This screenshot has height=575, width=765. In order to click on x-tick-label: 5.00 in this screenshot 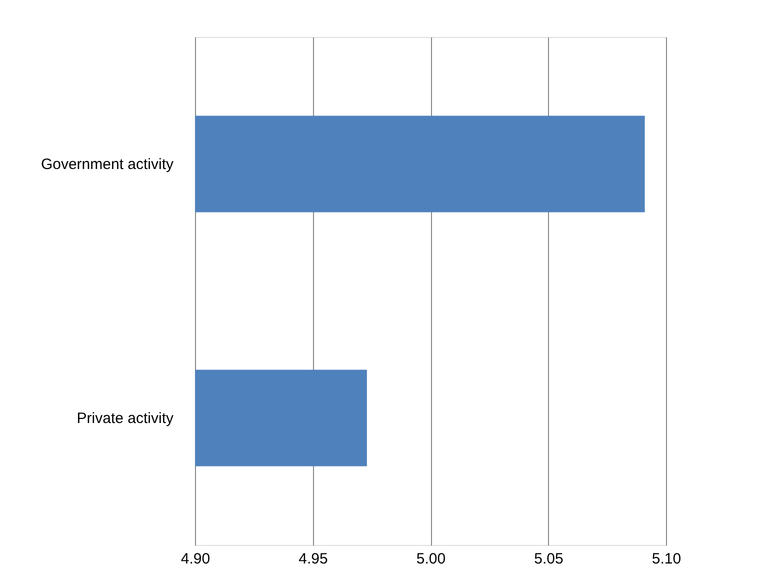, I will do `click(431, 559)`.